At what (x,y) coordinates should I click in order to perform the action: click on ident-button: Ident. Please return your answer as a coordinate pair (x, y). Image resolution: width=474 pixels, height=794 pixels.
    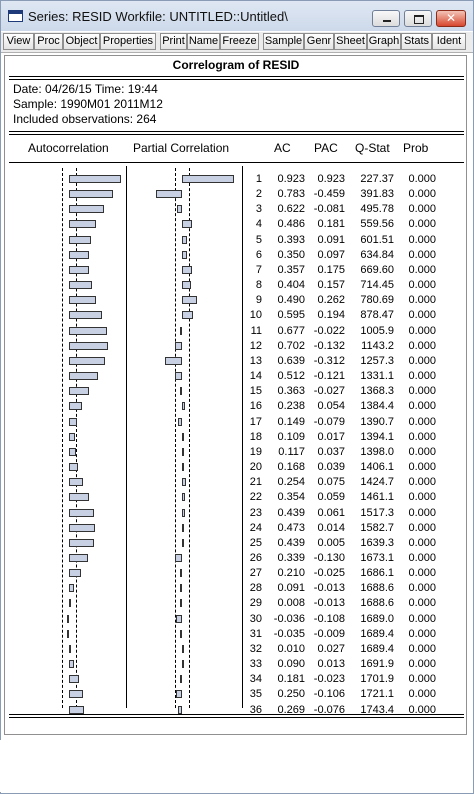
    Looking at the image, I should click on (449, 41).